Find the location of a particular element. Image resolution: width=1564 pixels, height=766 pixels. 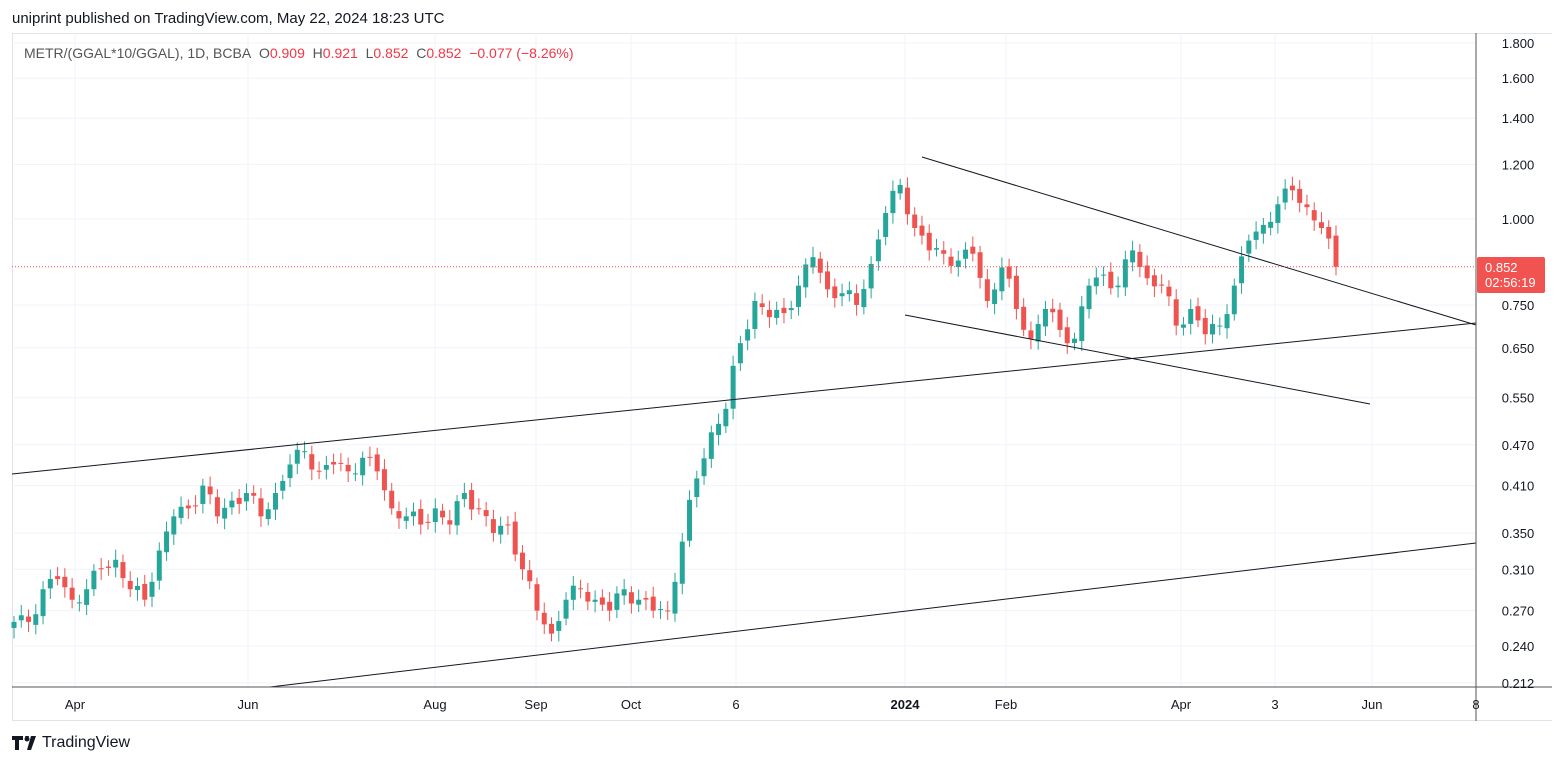

x-tick-label: Apr is located at coordinates (1181, 704).